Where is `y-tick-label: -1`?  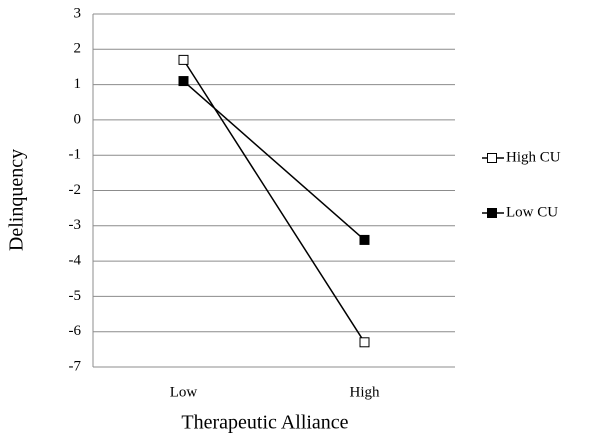 y-tick-label: -1 is located at coordinates (75, 155).